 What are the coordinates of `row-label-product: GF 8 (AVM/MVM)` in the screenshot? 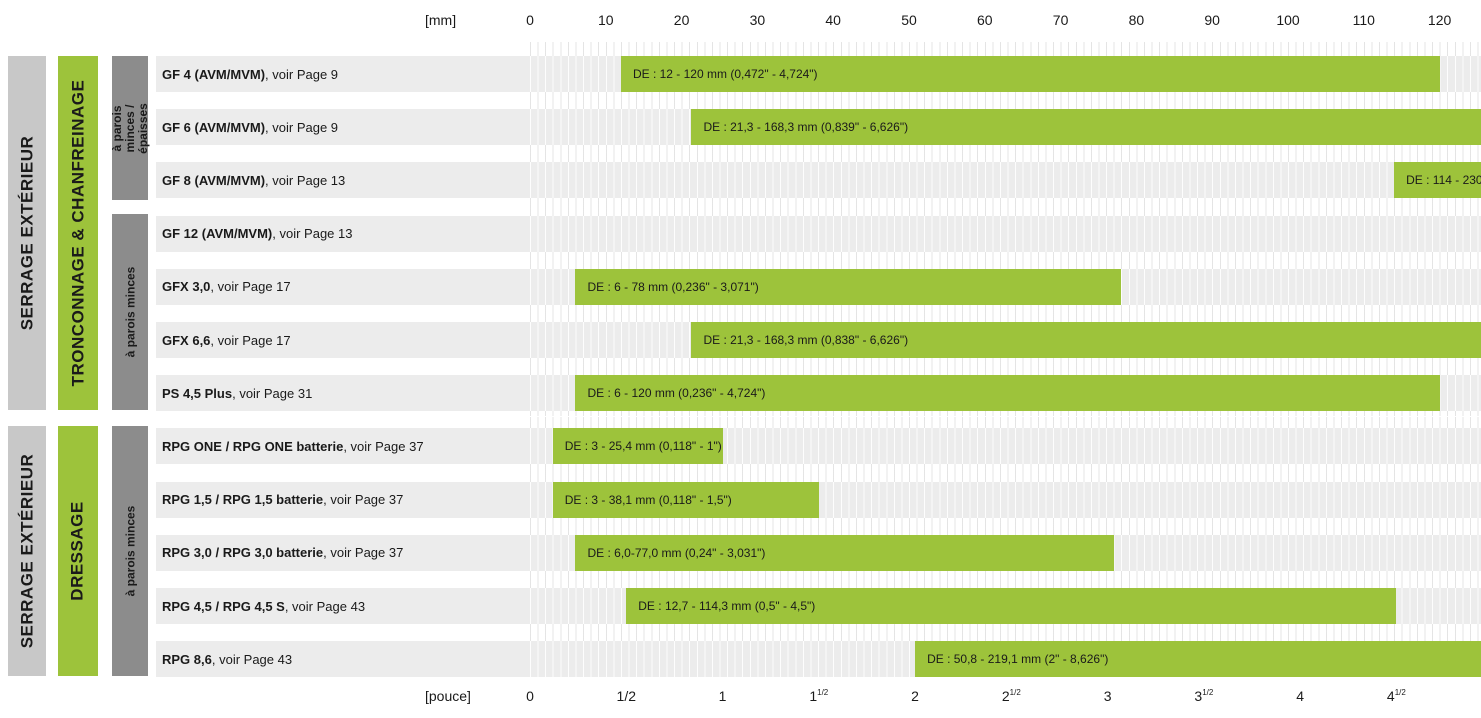 It's located at (214, 180).